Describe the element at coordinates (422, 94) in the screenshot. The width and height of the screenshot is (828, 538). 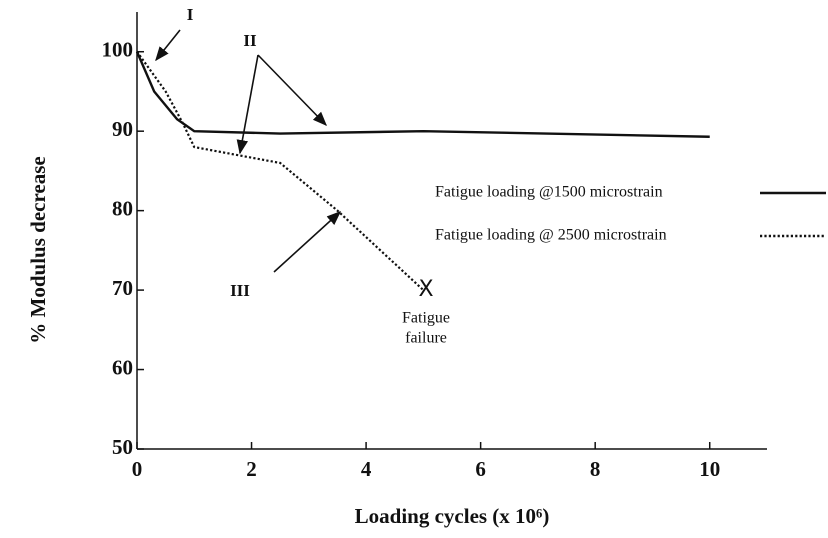
I see `series-line` at that location.